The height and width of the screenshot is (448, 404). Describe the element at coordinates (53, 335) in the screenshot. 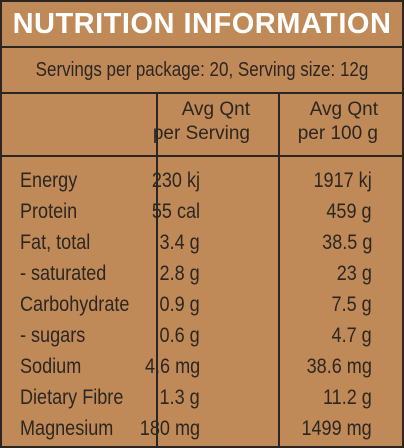

I see `nutrient-name: - sugars` at that location.